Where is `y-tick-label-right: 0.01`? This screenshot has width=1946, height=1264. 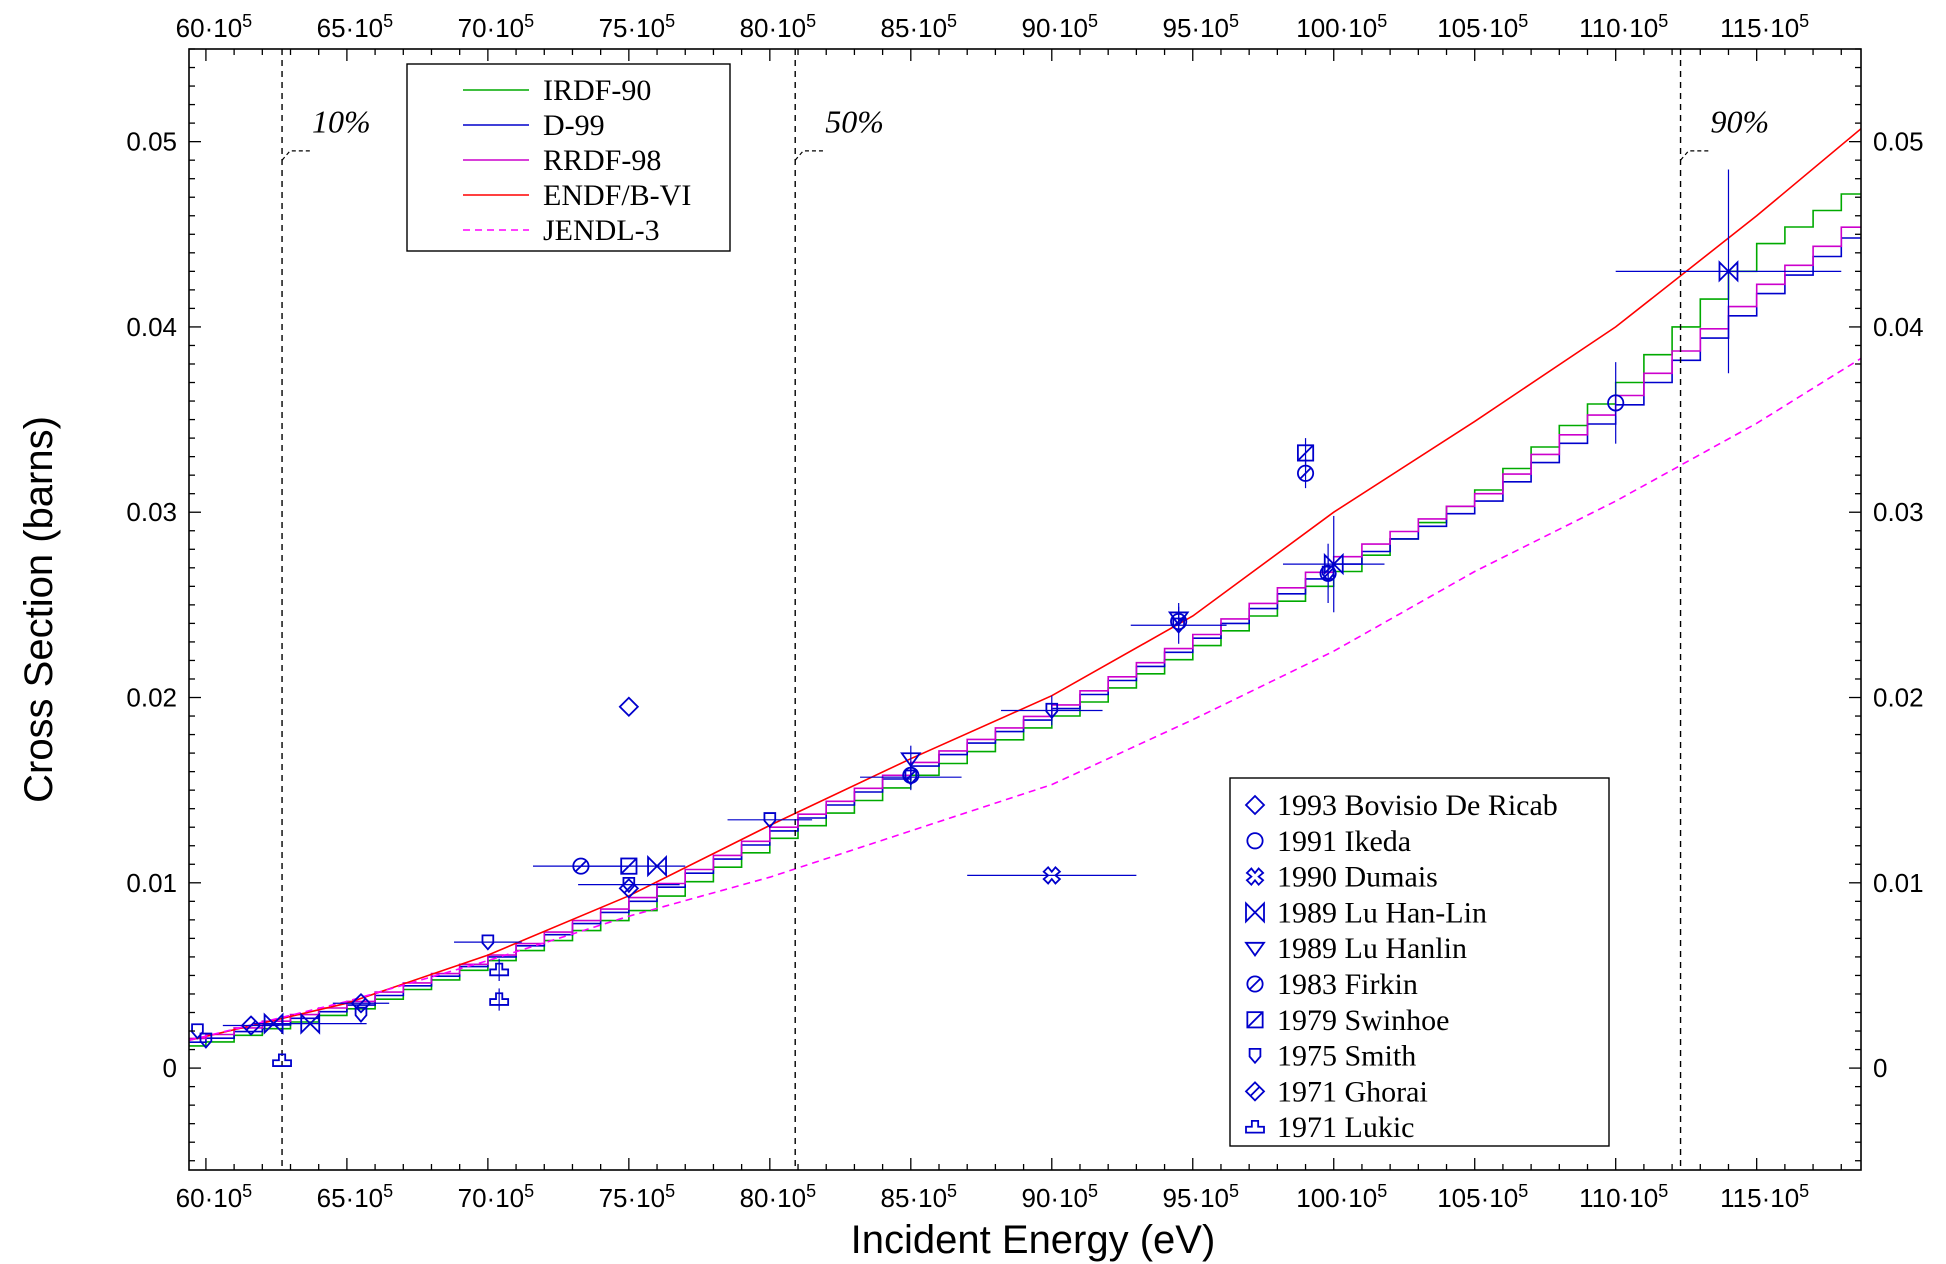 y-tick-label-right: 0.01 is located at coordinates (1898, 883).